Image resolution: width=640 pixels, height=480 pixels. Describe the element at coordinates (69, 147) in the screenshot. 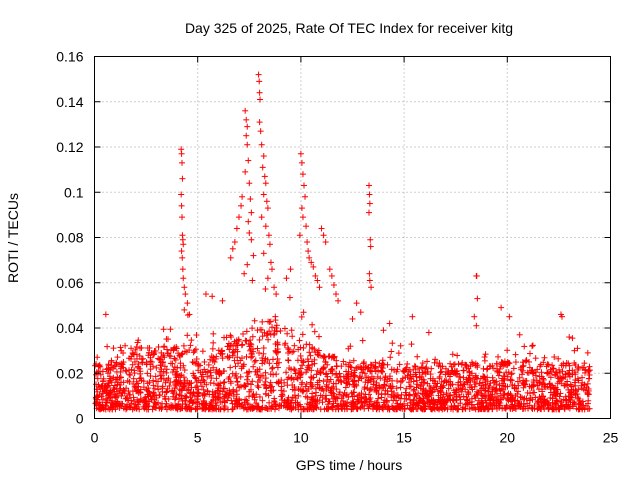

I see `y-tick-label: 0.12` at that location.